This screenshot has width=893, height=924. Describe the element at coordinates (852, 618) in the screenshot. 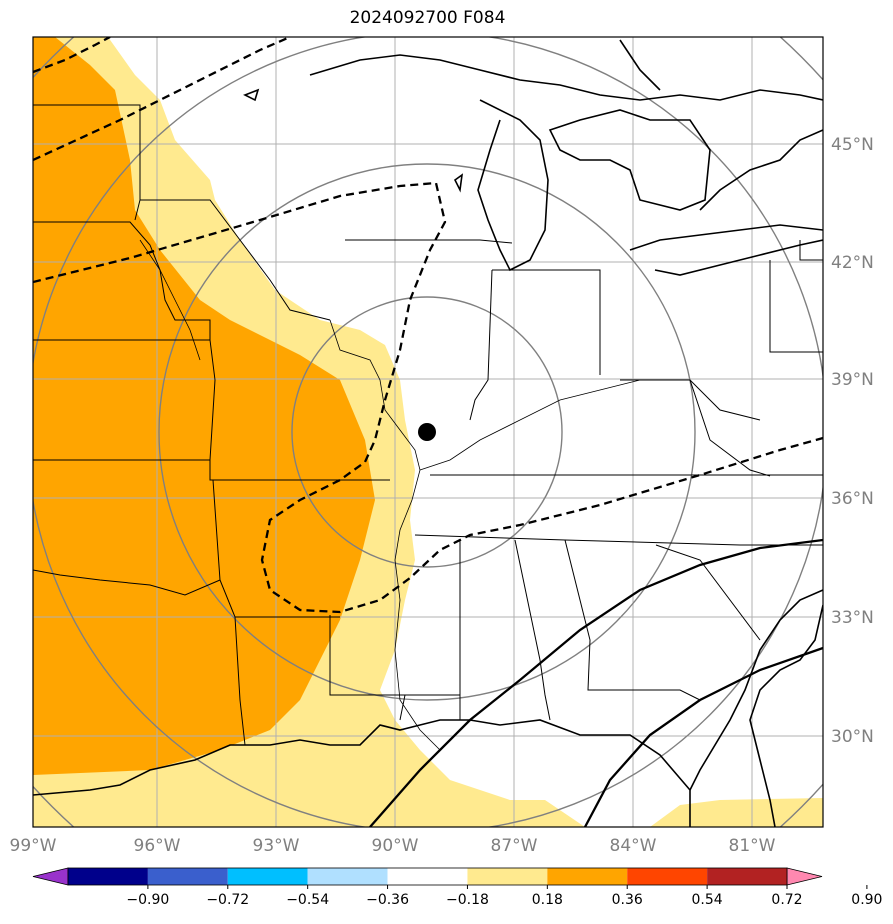

I see `lat-label: 33°N` at that location.